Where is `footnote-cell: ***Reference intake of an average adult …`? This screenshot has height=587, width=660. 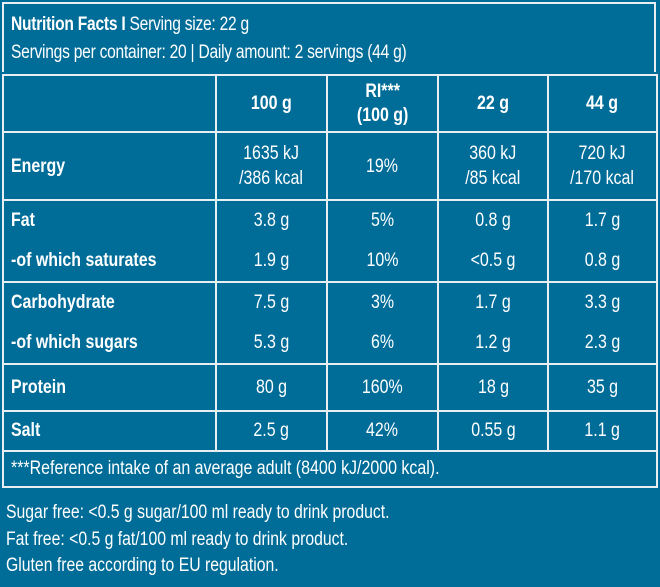 footnote-cell: ***Reference intake of an average adult … is located at coordinates (330, 469).